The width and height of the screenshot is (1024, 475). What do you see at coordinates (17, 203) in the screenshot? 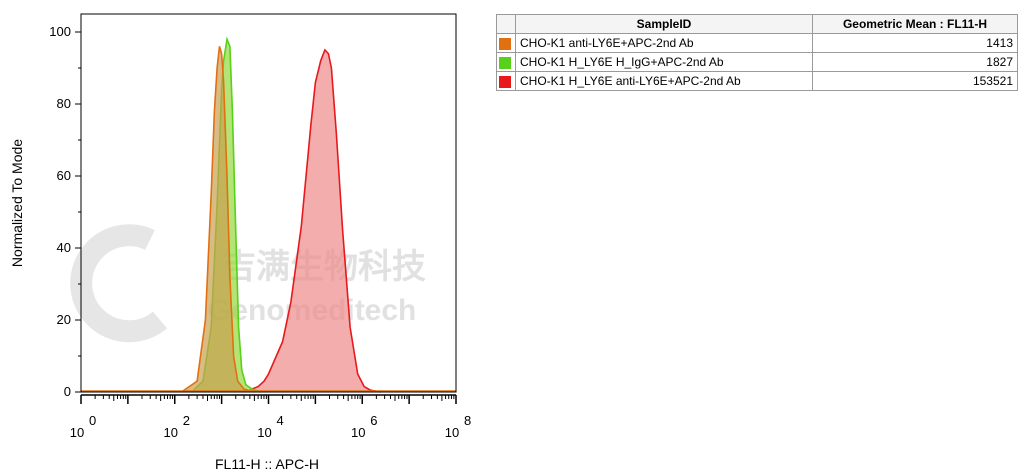
I see `y-axis-title: Normalized To Mode` at bounding box center [17, 203].